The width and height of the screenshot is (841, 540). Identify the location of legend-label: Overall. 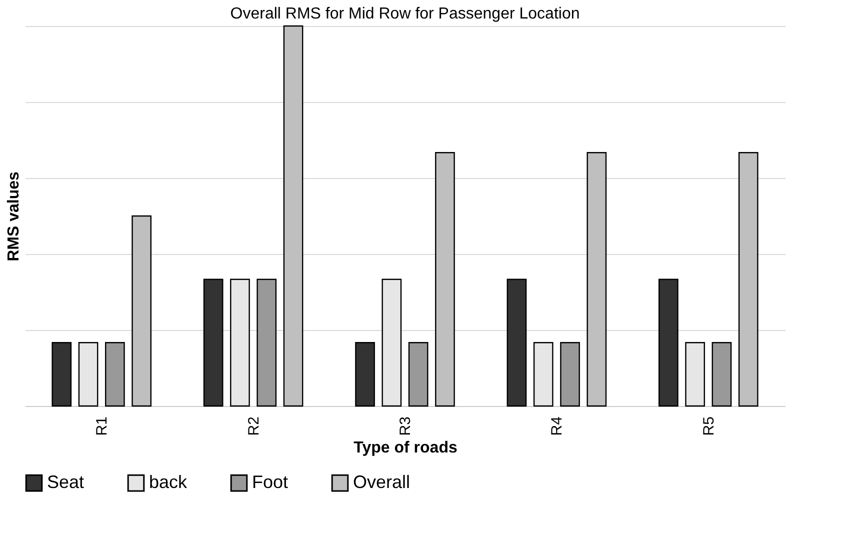
(381, 482).